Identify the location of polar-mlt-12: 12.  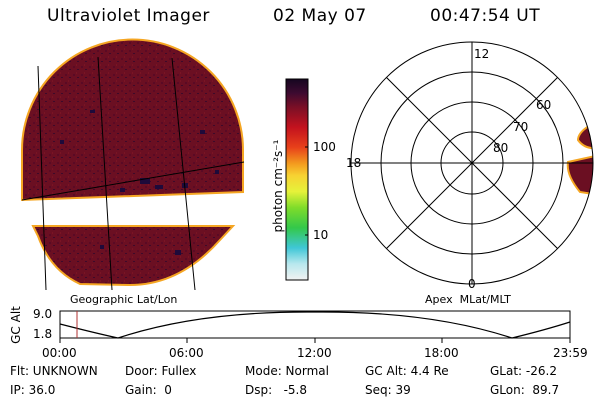
(482, 54).